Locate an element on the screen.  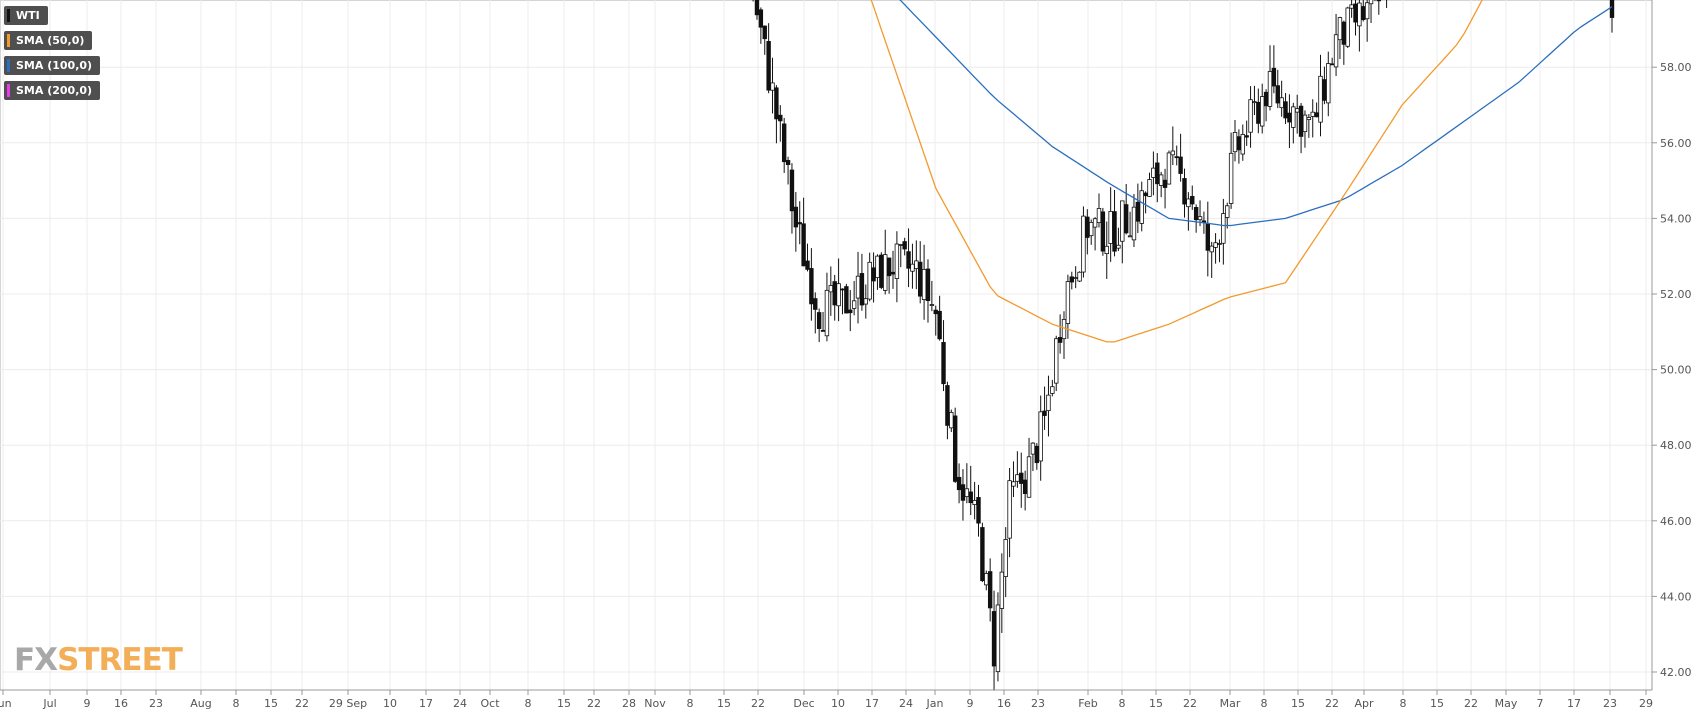
x-tick-label: 16 is located at coordinates (1004, 703).